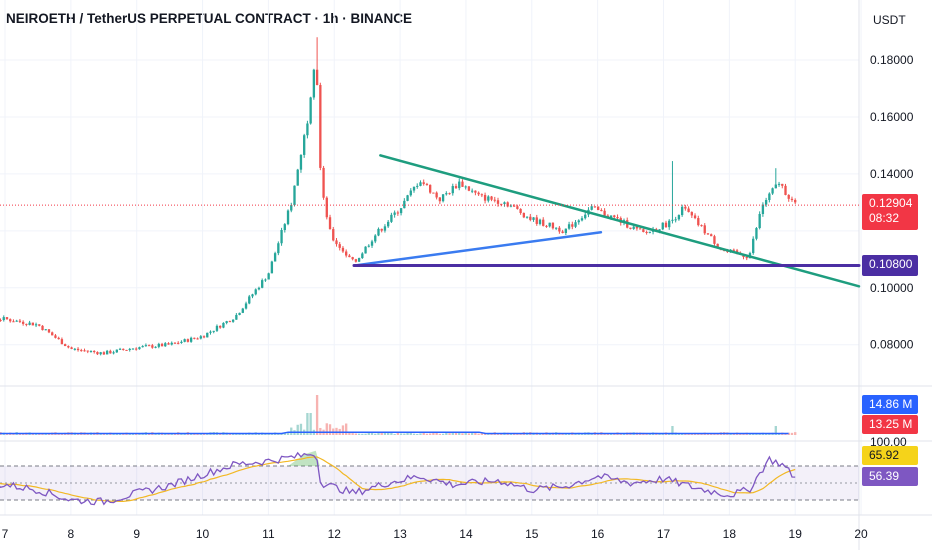 This screenshot has width=932, height=550. What do you see at coordinates (796, 534) in the screenshot?
I see `time-tick-label: 19` at bounding box center [796, 534].